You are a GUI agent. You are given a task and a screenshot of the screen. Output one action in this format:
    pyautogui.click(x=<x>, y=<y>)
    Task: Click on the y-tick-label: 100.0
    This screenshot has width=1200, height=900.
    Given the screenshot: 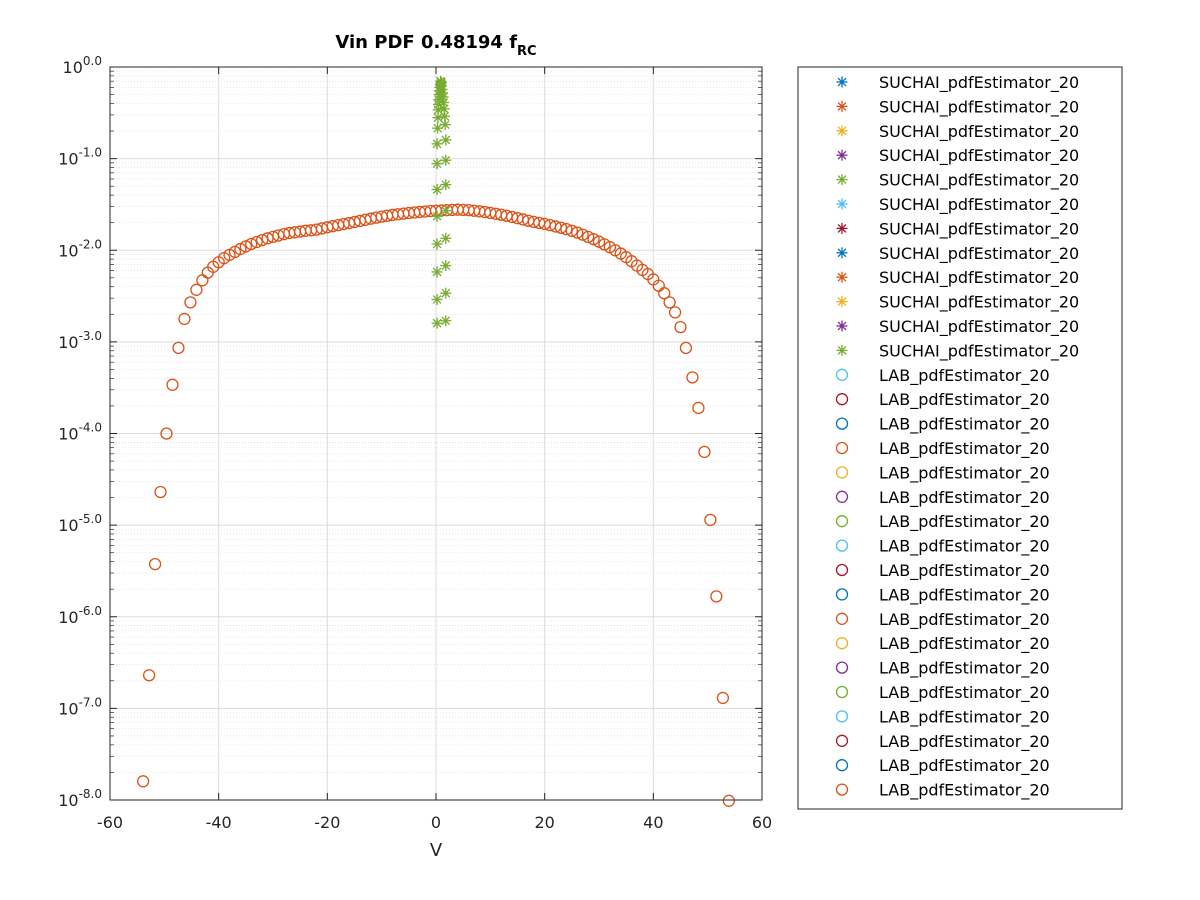 What is the action you would take?
    pyautogui.click(x=82, y=65)
    